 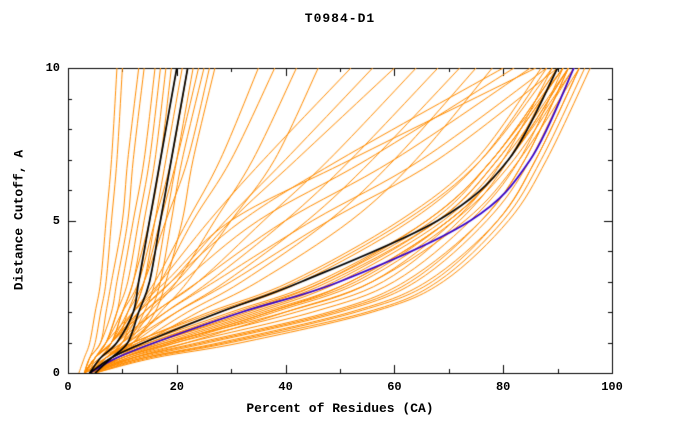 What do you see at coordinates (19, 220) in the screenshot?
I see `y-axis-label: Distance Cutoff, A` at bounding box center [19, 220].